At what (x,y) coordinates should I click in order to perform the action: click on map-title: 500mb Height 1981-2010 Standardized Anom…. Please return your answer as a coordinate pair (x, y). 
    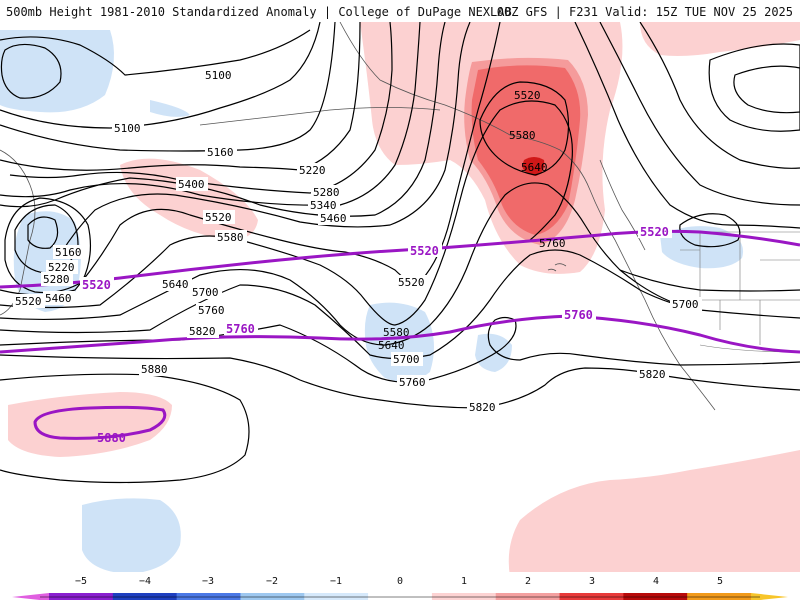
    Looking at the image, I should click on (259, 12).